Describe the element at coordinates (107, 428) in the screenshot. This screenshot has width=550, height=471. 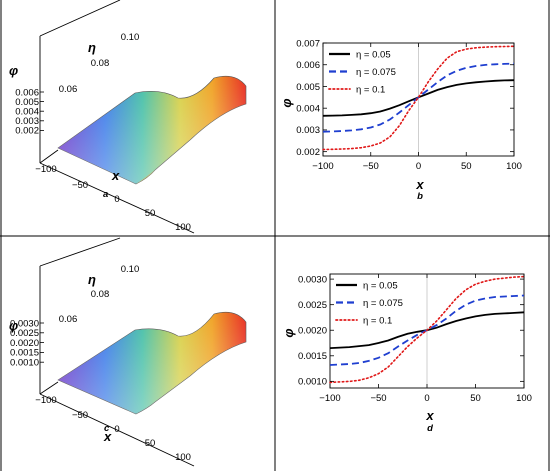
I see `panel-tag-c: c` at that location.